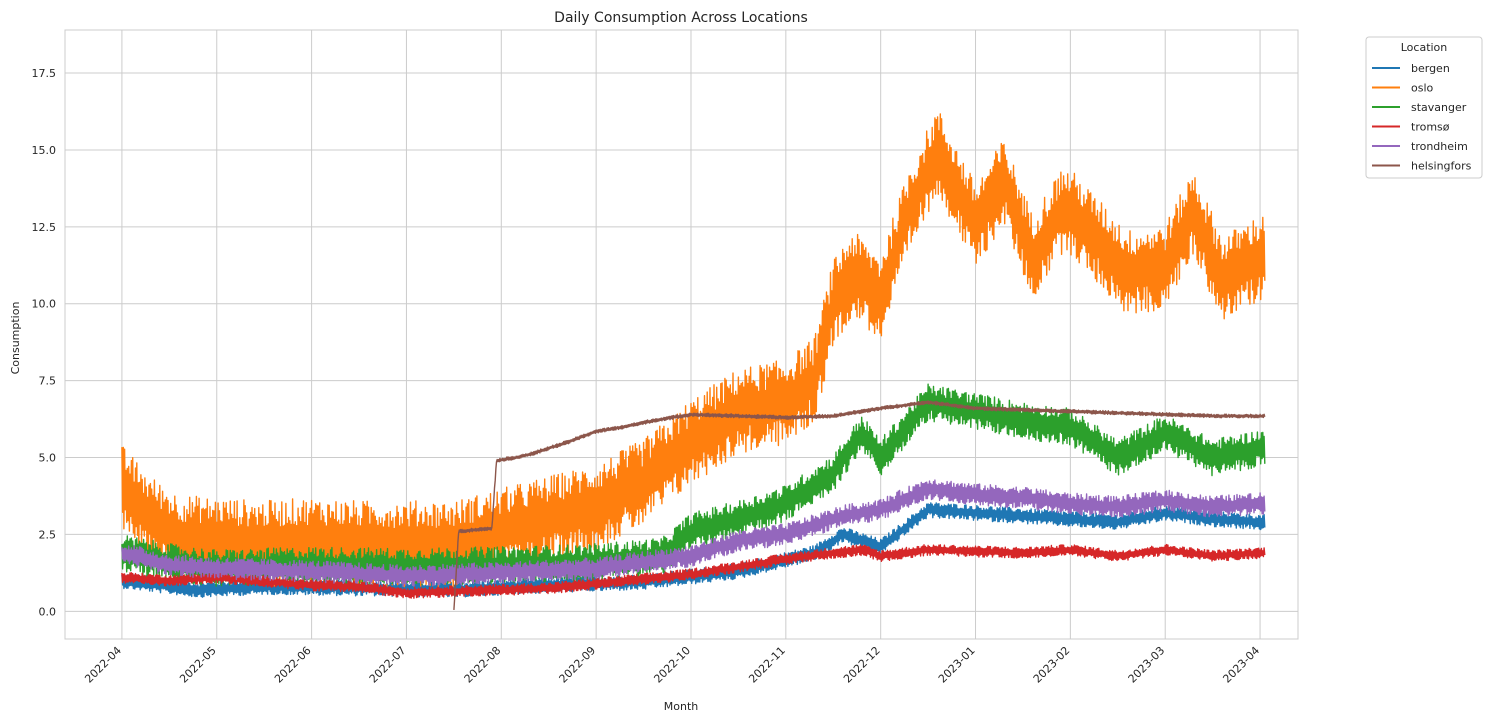 This screenshot has width=1493, height=722. What do you see at coordinates (1424, 47) in the screenshot?
I see `legend-title: Location` at bounding box center [1424, 47].